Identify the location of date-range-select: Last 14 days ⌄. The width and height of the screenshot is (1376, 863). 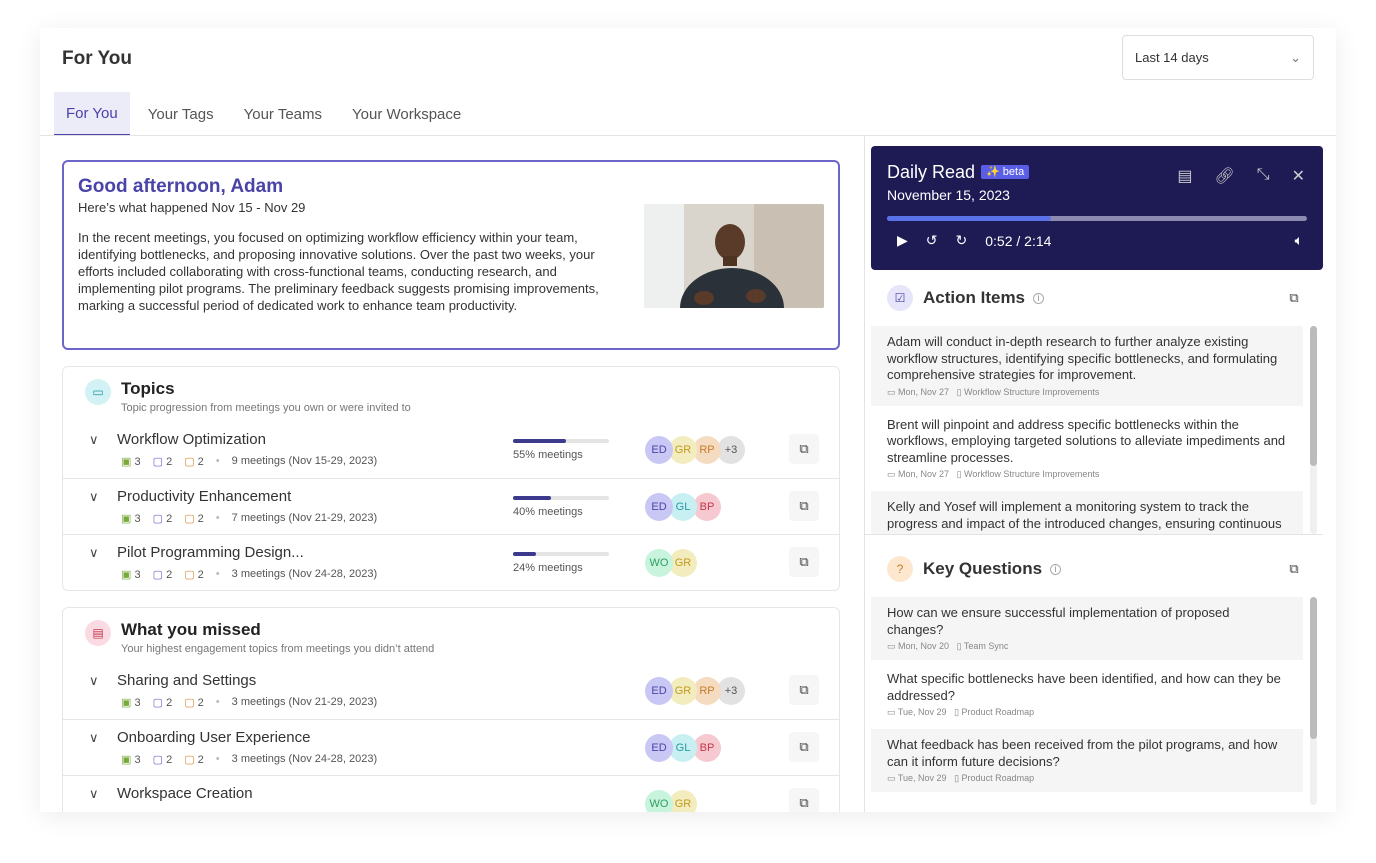
(1218, 57).